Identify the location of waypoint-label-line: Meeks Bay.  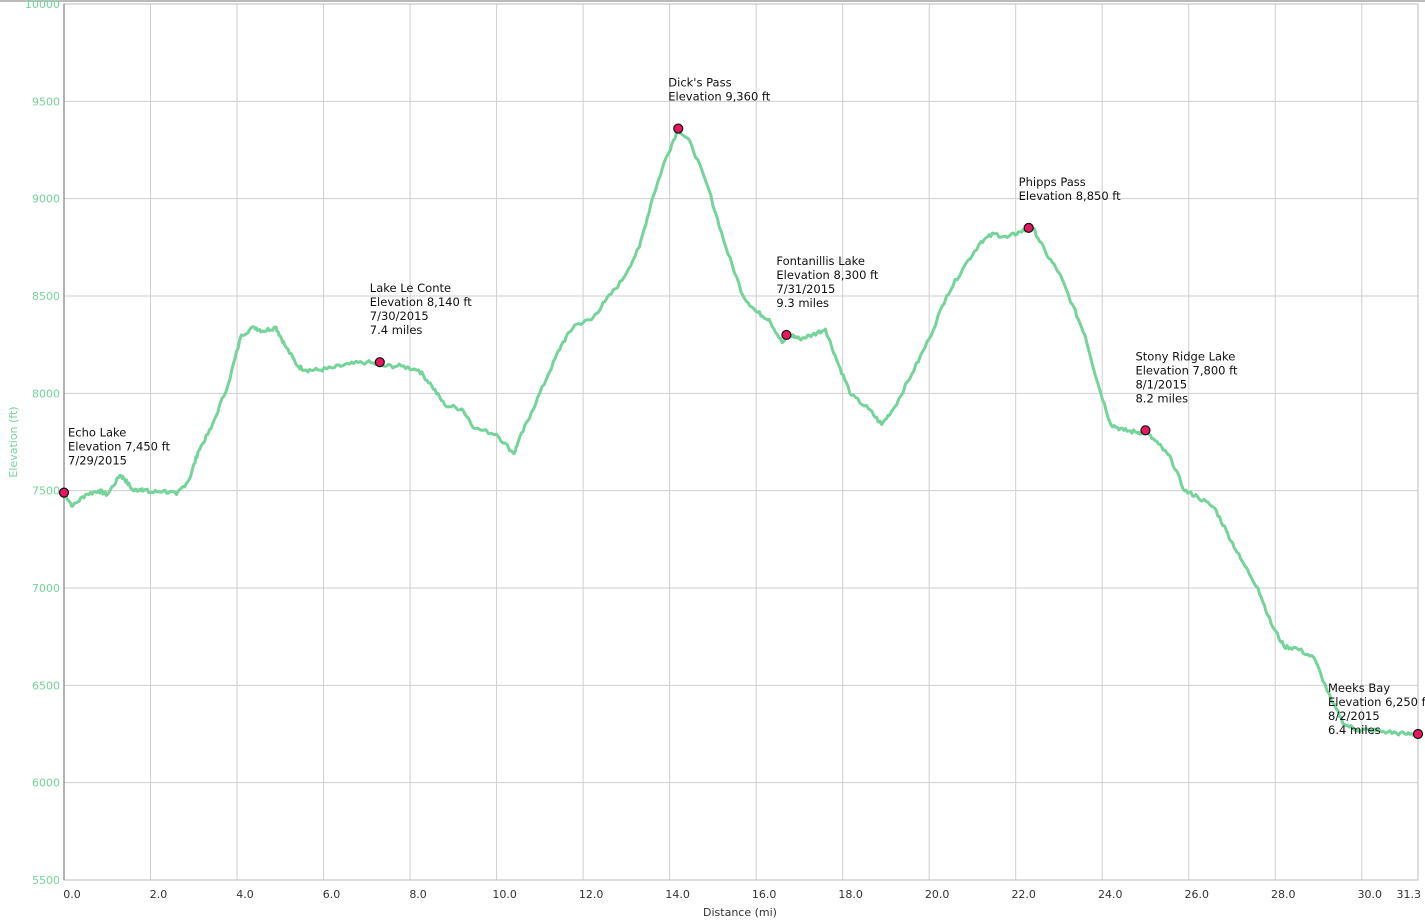
(1359, 688).